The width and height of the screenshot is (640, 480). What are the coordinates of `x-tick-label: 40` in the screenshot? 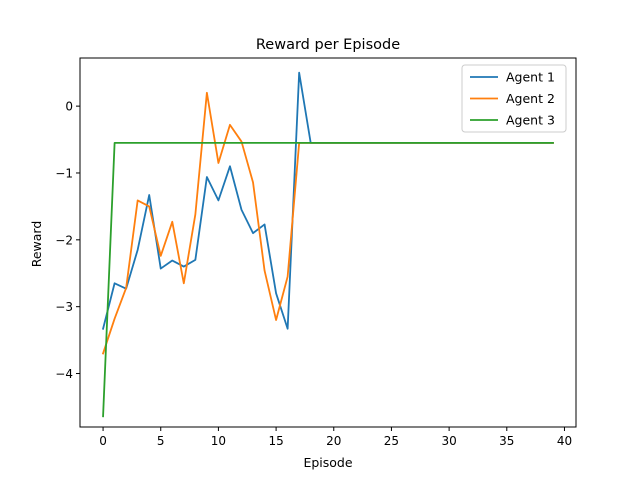 It's located at (564, 441).